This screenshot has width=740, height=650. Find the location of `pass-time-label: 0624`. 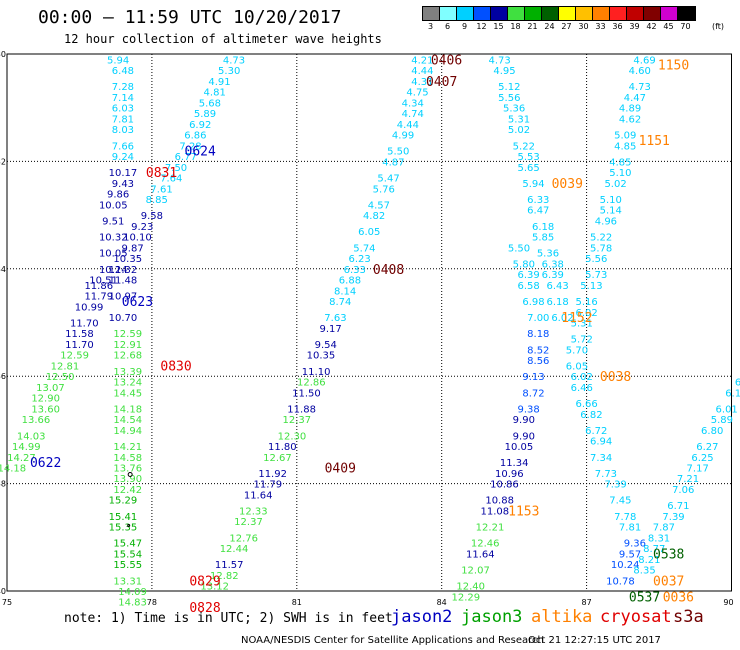

pass-time-label: 0624 is located at coordinates (200, 152).